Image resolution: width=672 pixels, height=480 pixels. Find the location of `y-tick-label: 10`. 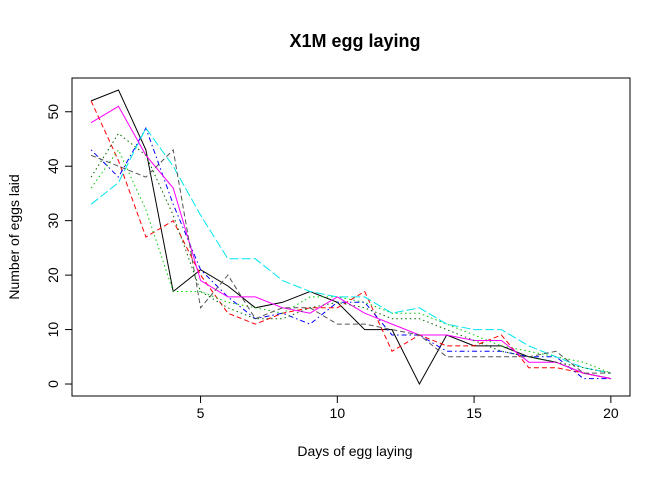

y-tick-label: 10 is located at coordinates (53, 330).